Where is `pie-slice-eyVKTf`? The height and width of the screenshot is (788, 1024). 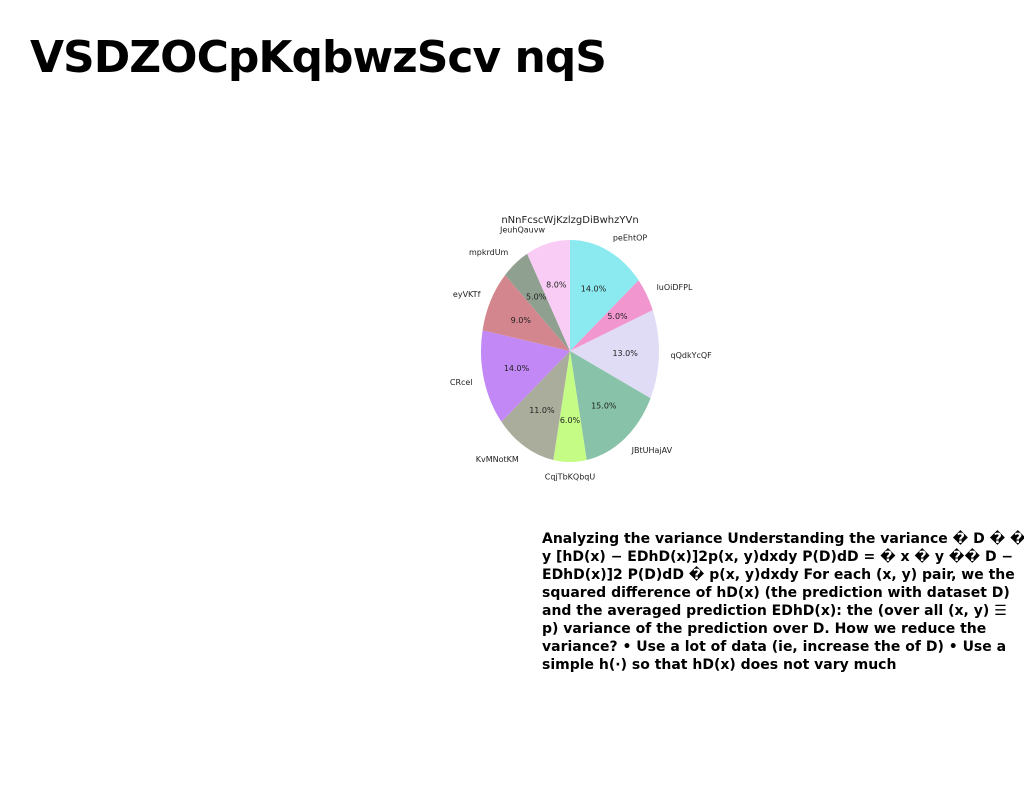
pie-slice-eyVKTf is located at coordinates (526, 313).